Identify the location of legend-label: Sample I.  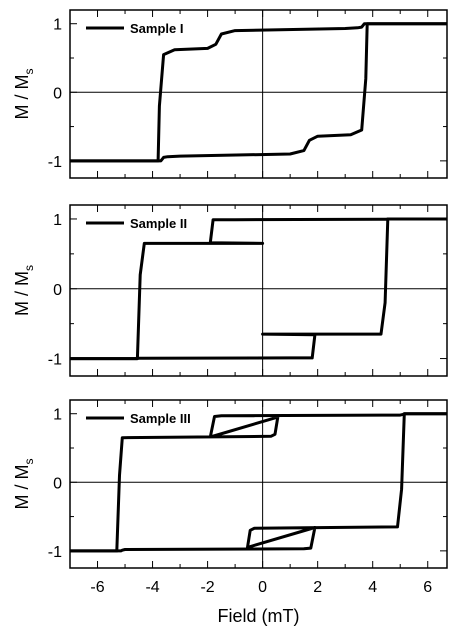
(156, 28).